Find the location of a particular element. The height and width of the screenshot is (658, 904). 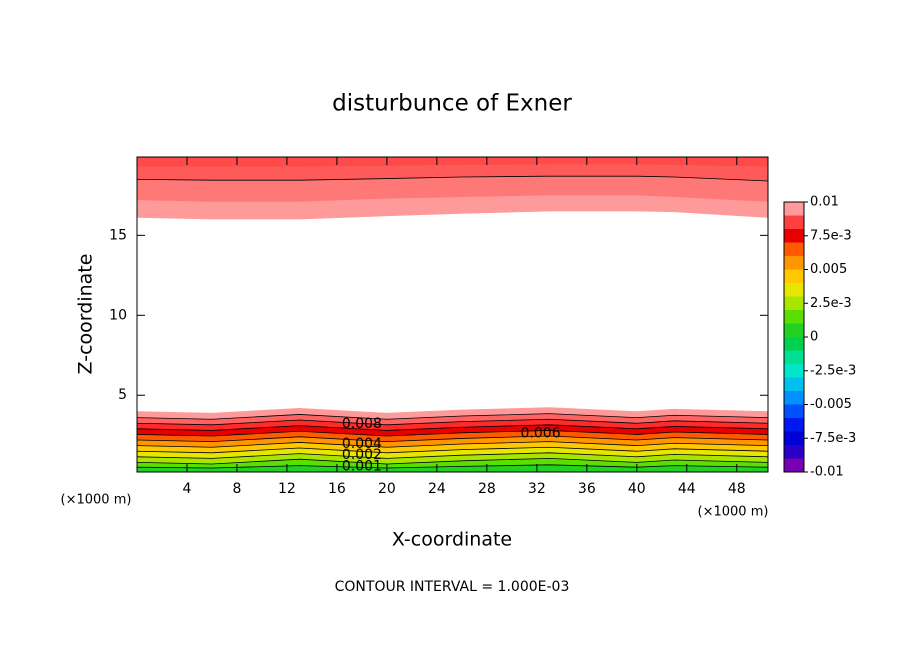

colorbar-tick-label: 0.005 is located at coordinates (828, 269).